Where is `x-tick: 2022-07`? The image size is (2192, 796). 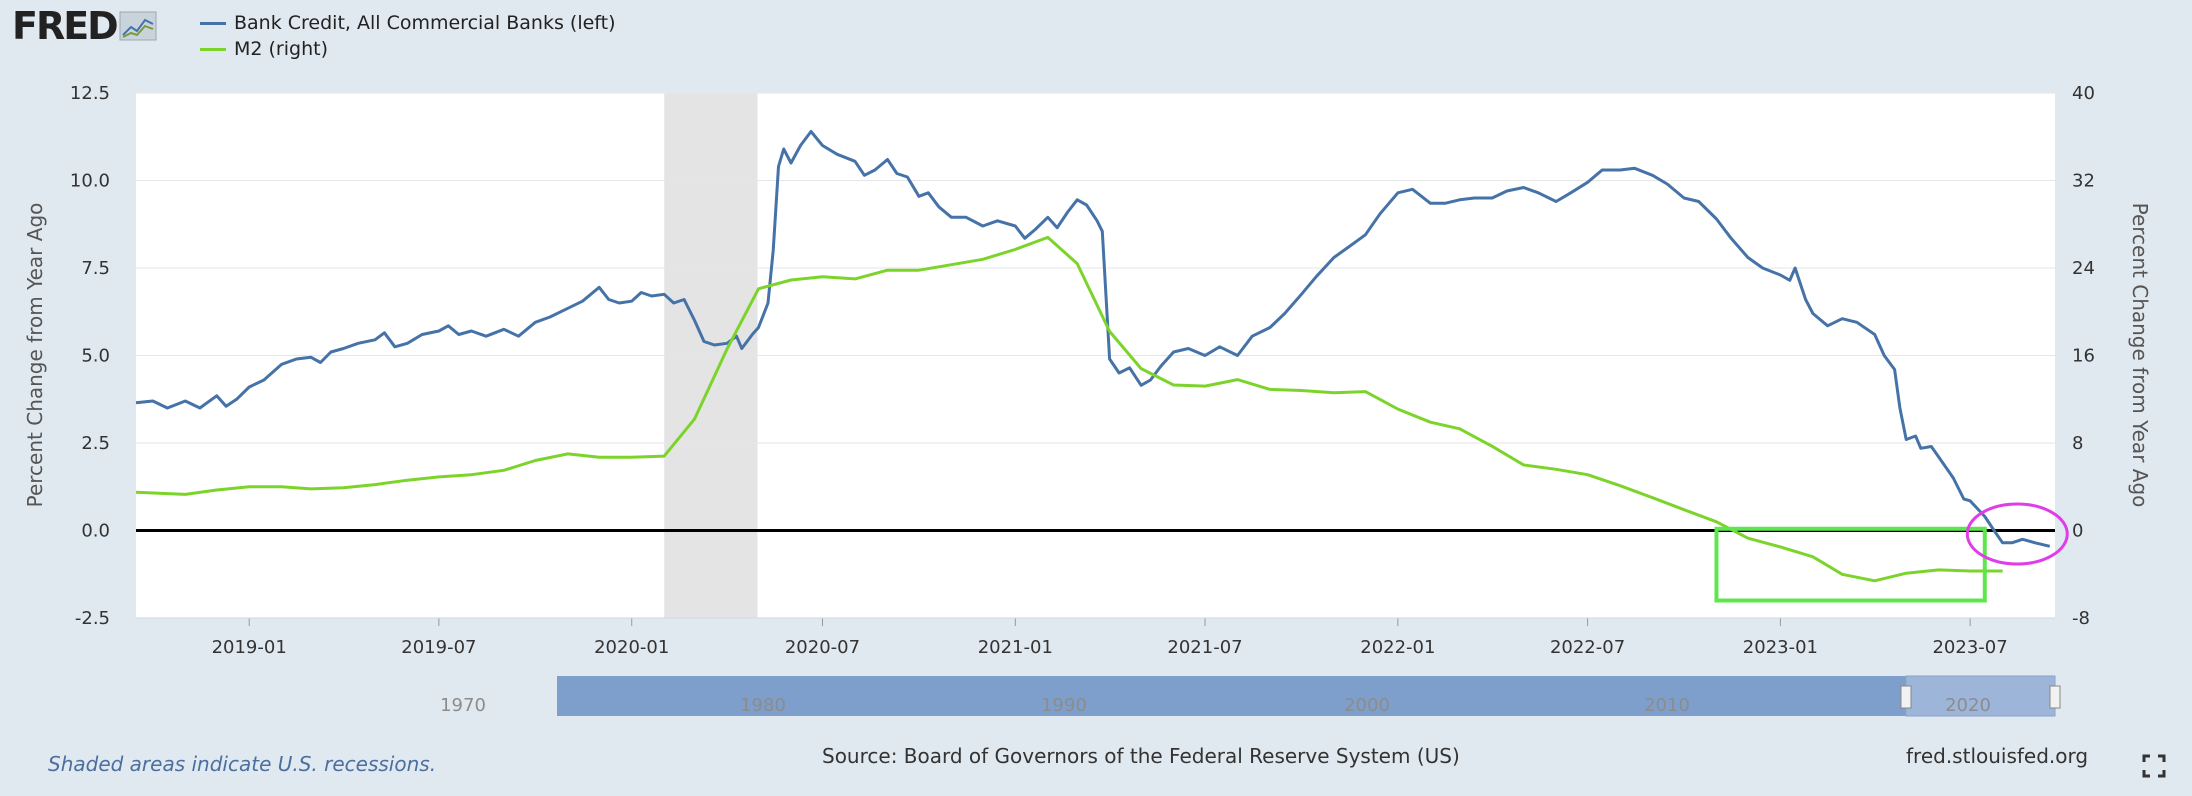
x-tick: 2022-07 is located at coordinates (1587, 647).